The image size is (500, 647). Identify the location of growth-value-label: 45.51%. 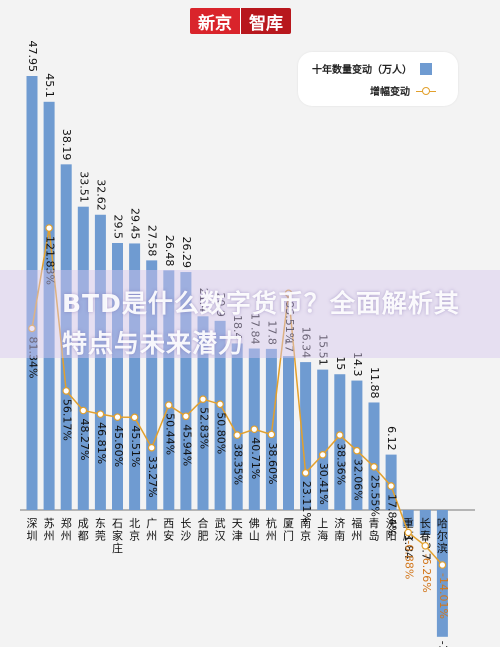
(135, 446).